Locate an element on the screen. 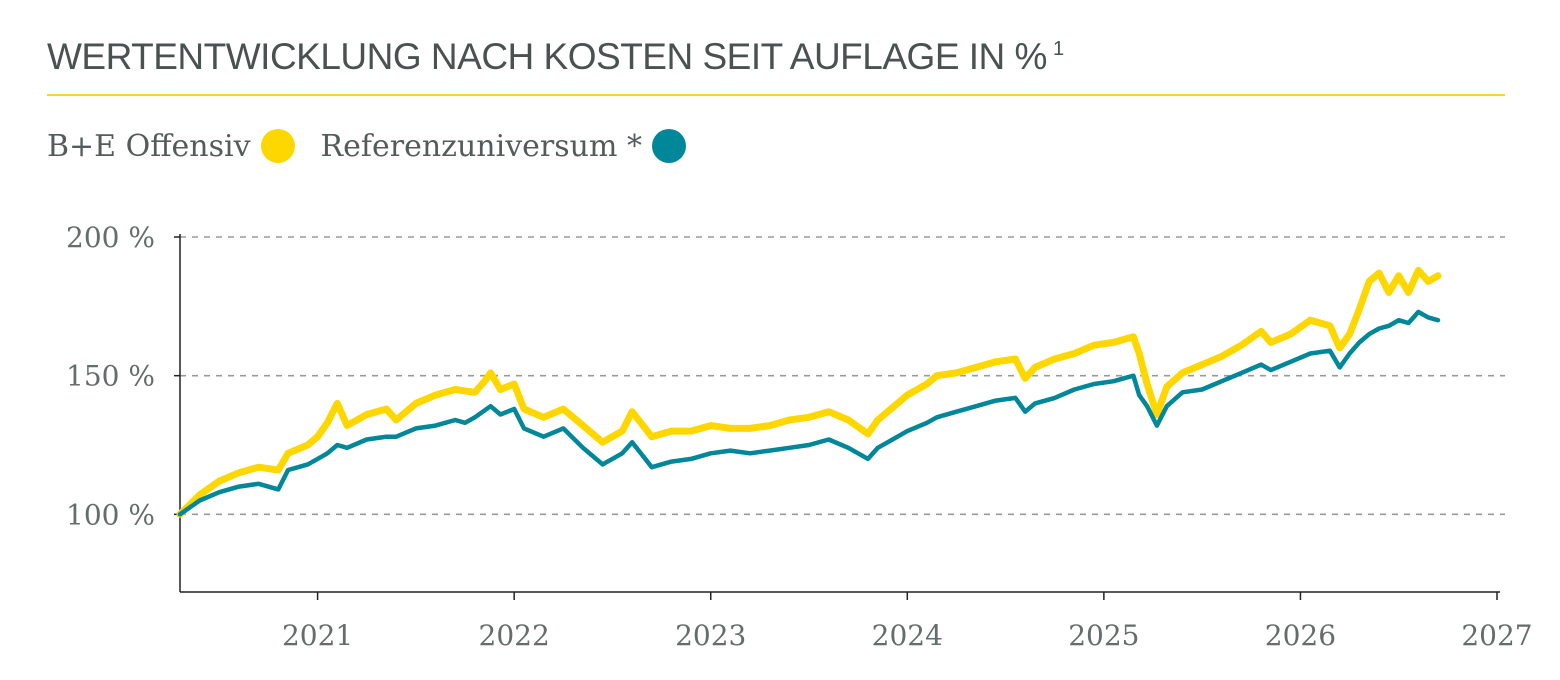 This screenshot has width=1560, height=680. y-tick-label-1: 150 % is located at coordinates (110, 376).